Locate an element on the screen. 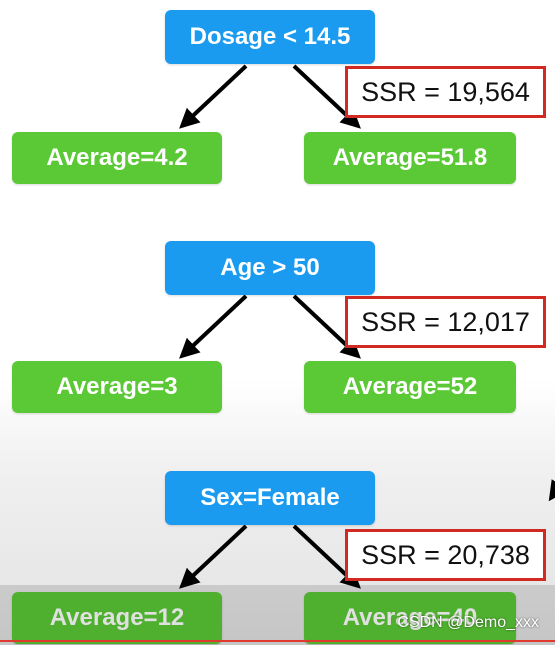 The width and height of the screenshot is (555, 645). tree1-right-leaf-label: Average=51.8 is located at coordinates (410, 157).